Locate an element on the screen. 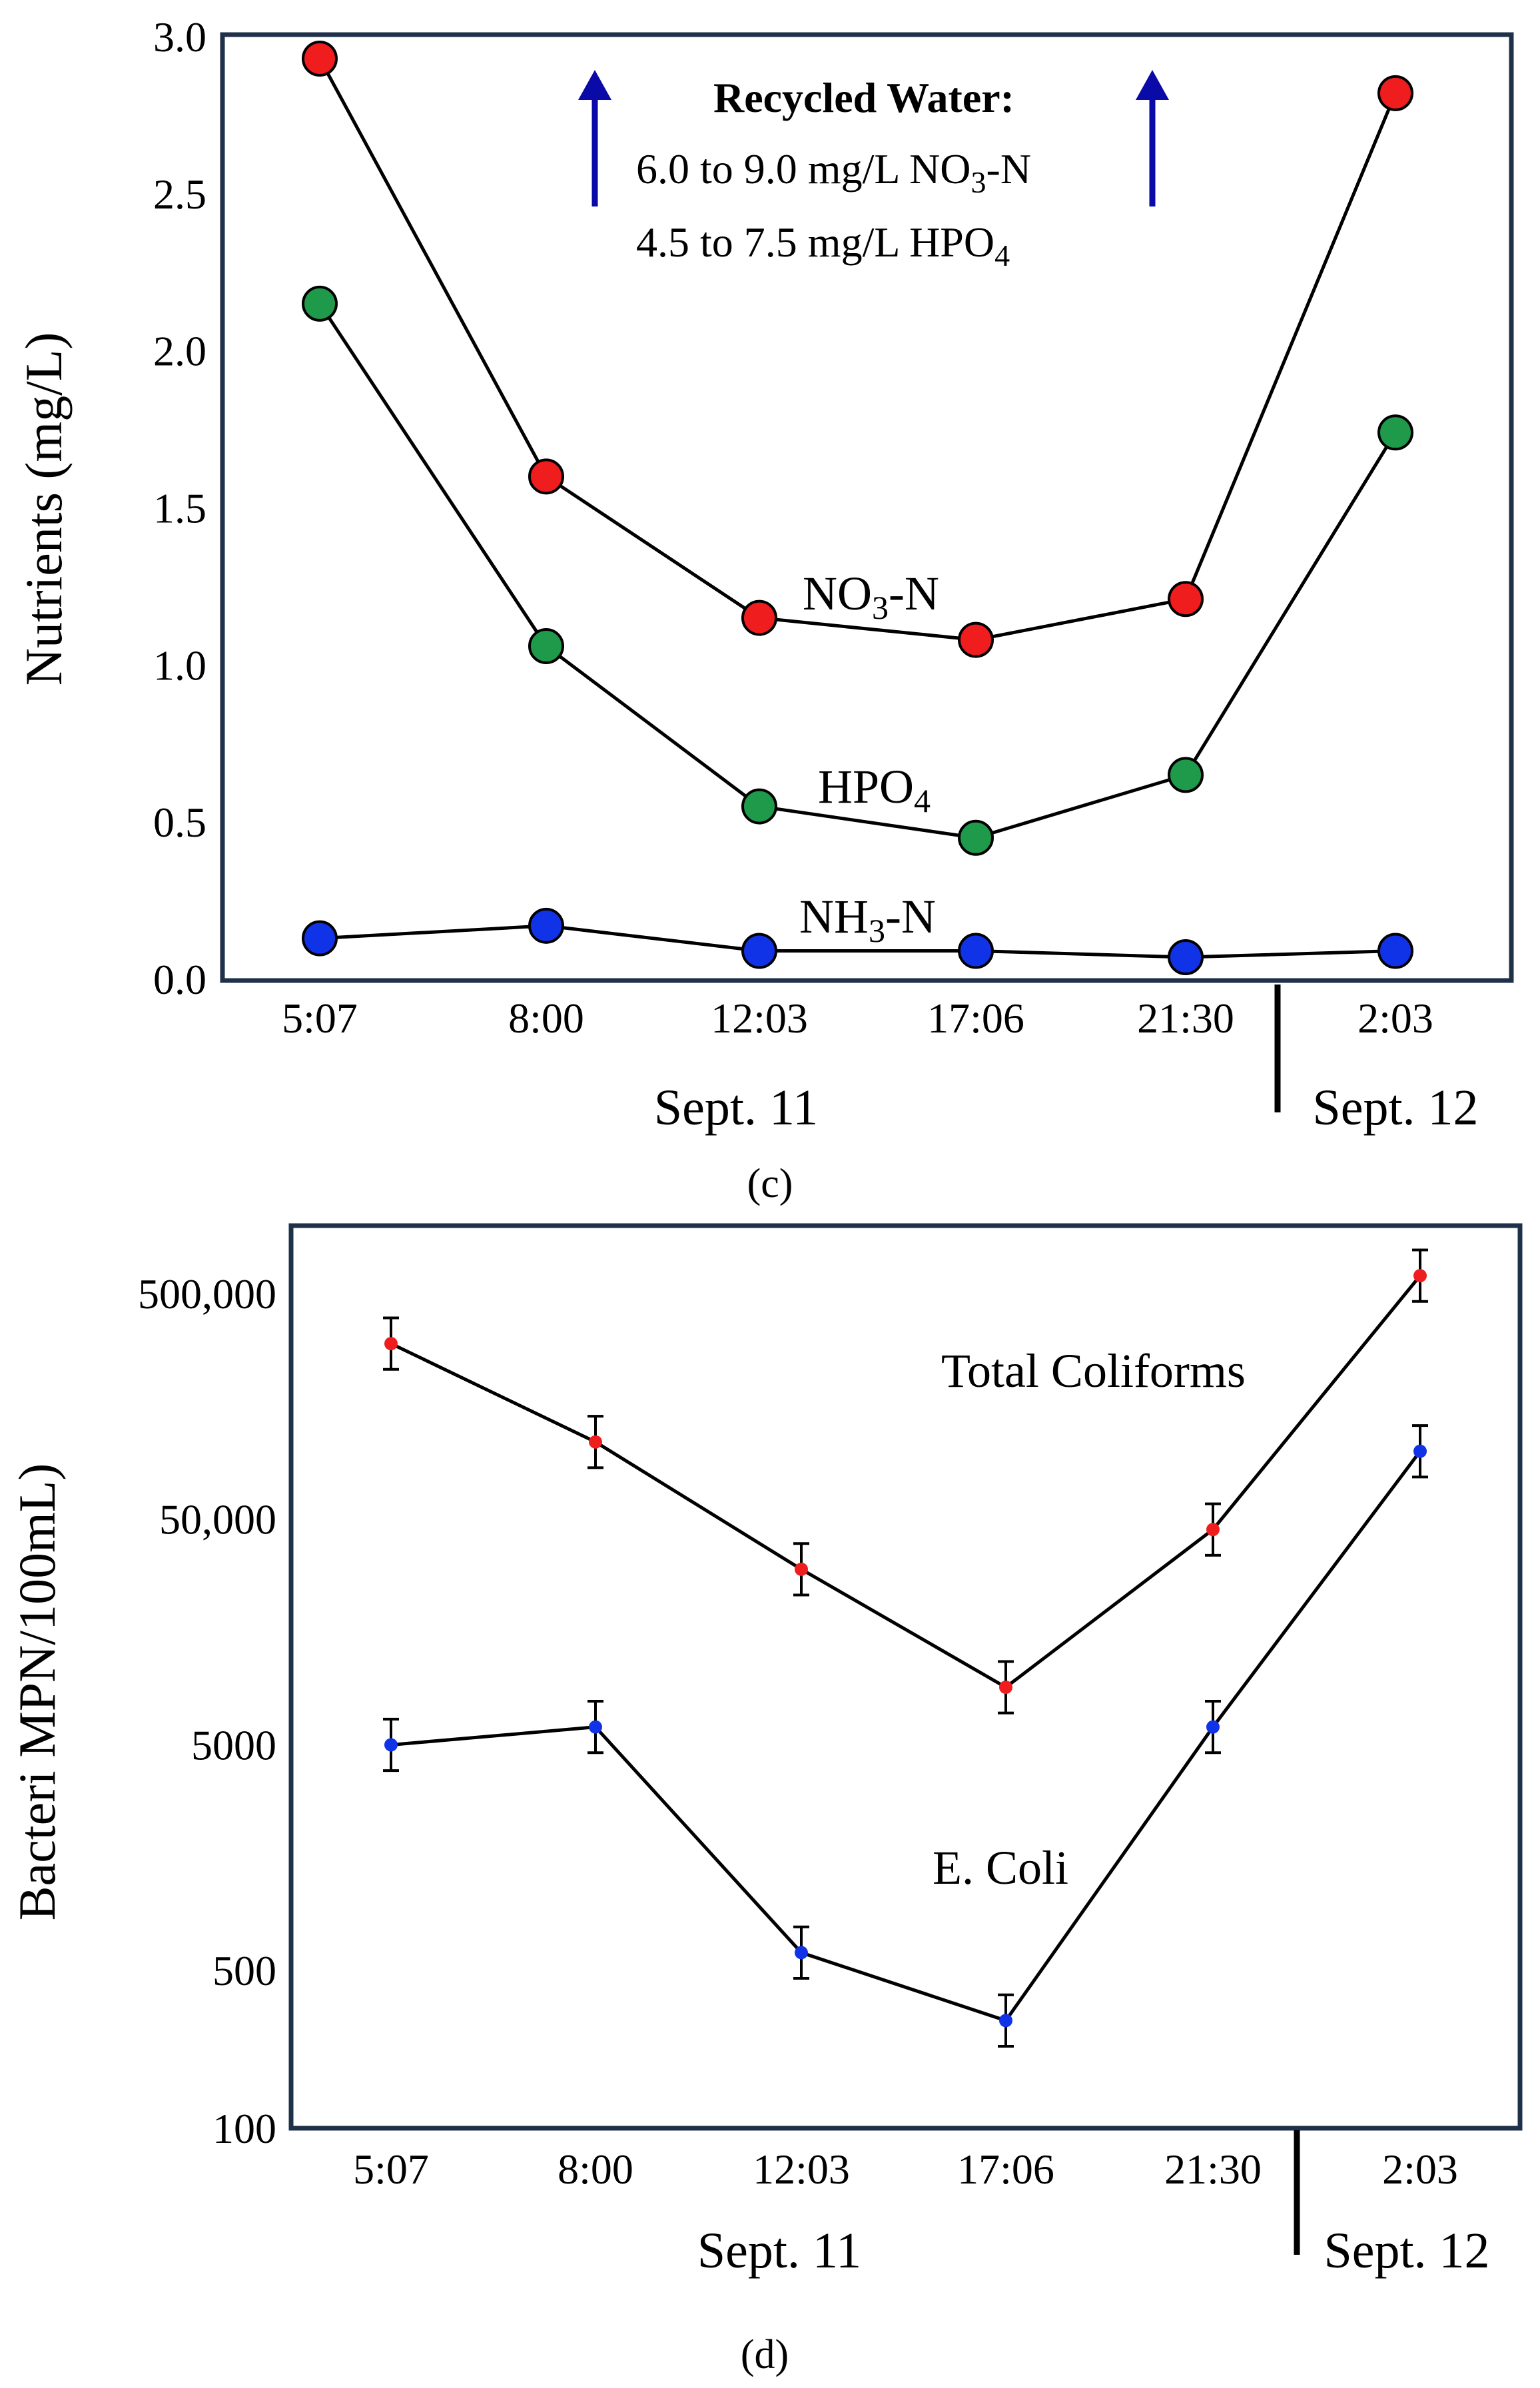 This screenshot has height=2388, width=1540. annotation-title: Recycled Water: is located at coordinates (863, 97).